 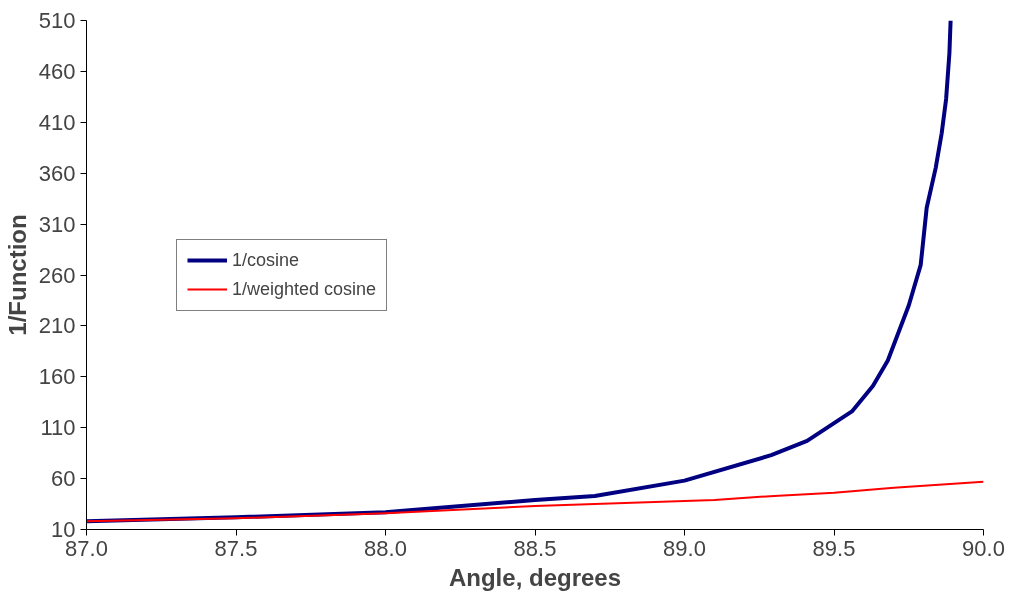 I want to click on y-tick-label: 260, so click(x=57, y=275).